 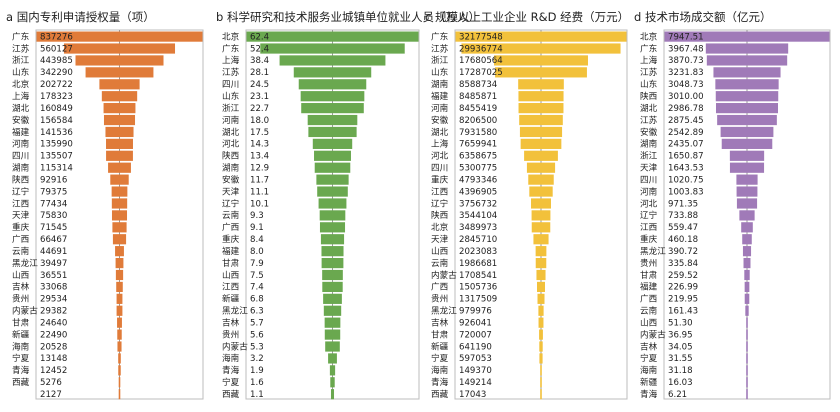 I want to click on value-label: 29936774, so click(x=481, y=49).